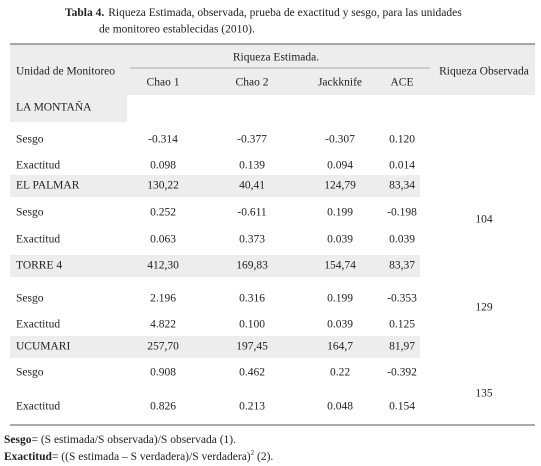  I want to click on cell: 0.014, so click(402, 166).